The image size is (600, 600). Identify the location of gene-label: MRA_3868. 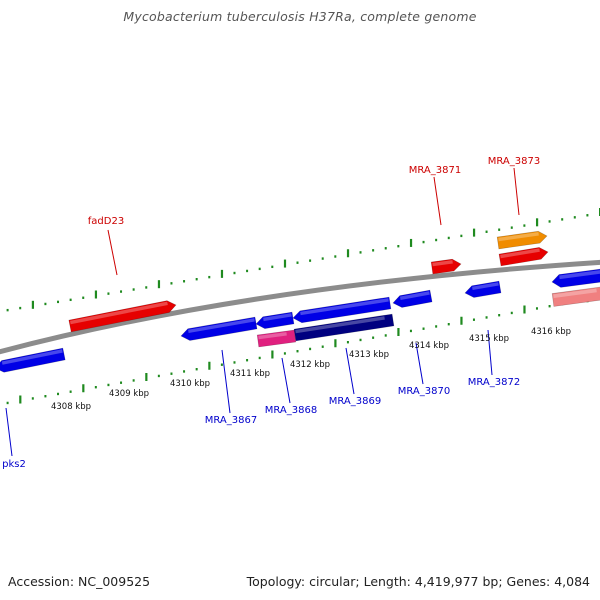
(291, 410).